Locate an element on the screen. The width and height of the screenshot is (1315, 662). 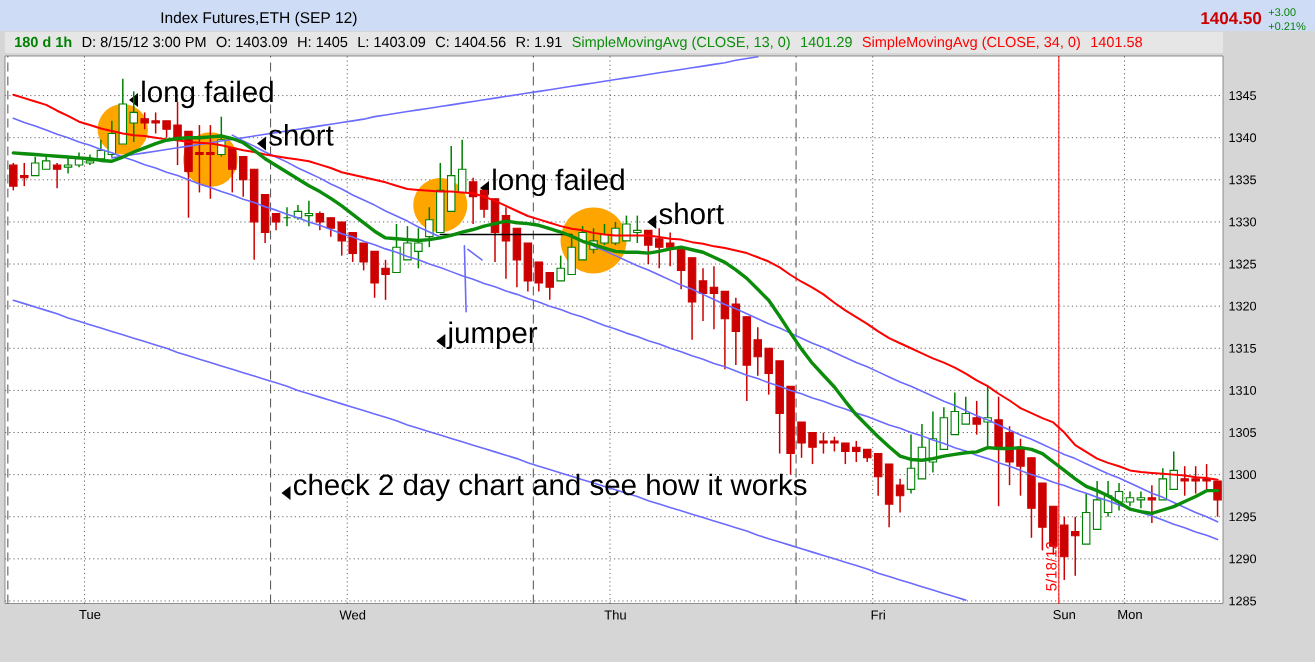
y-tick-label: 1285 is located at coordinates (1243, 601).